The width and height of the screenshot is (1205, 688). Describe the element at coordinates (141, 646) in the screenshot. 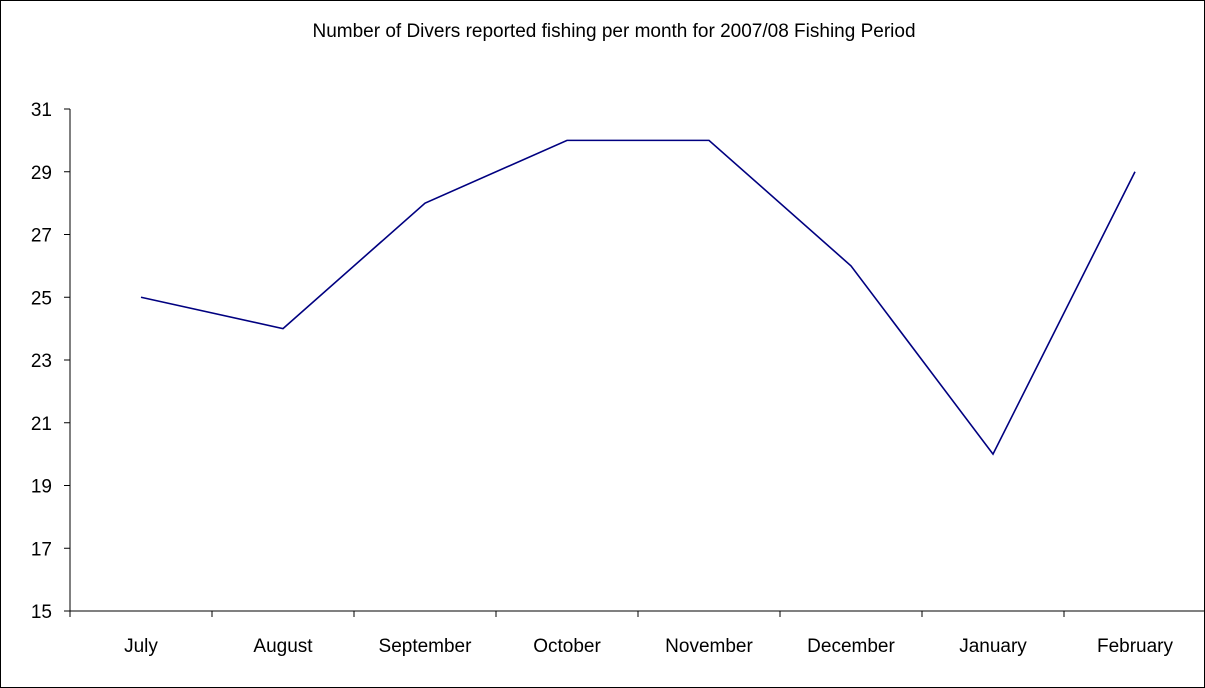

I see `x-tick-label: July` at that location.